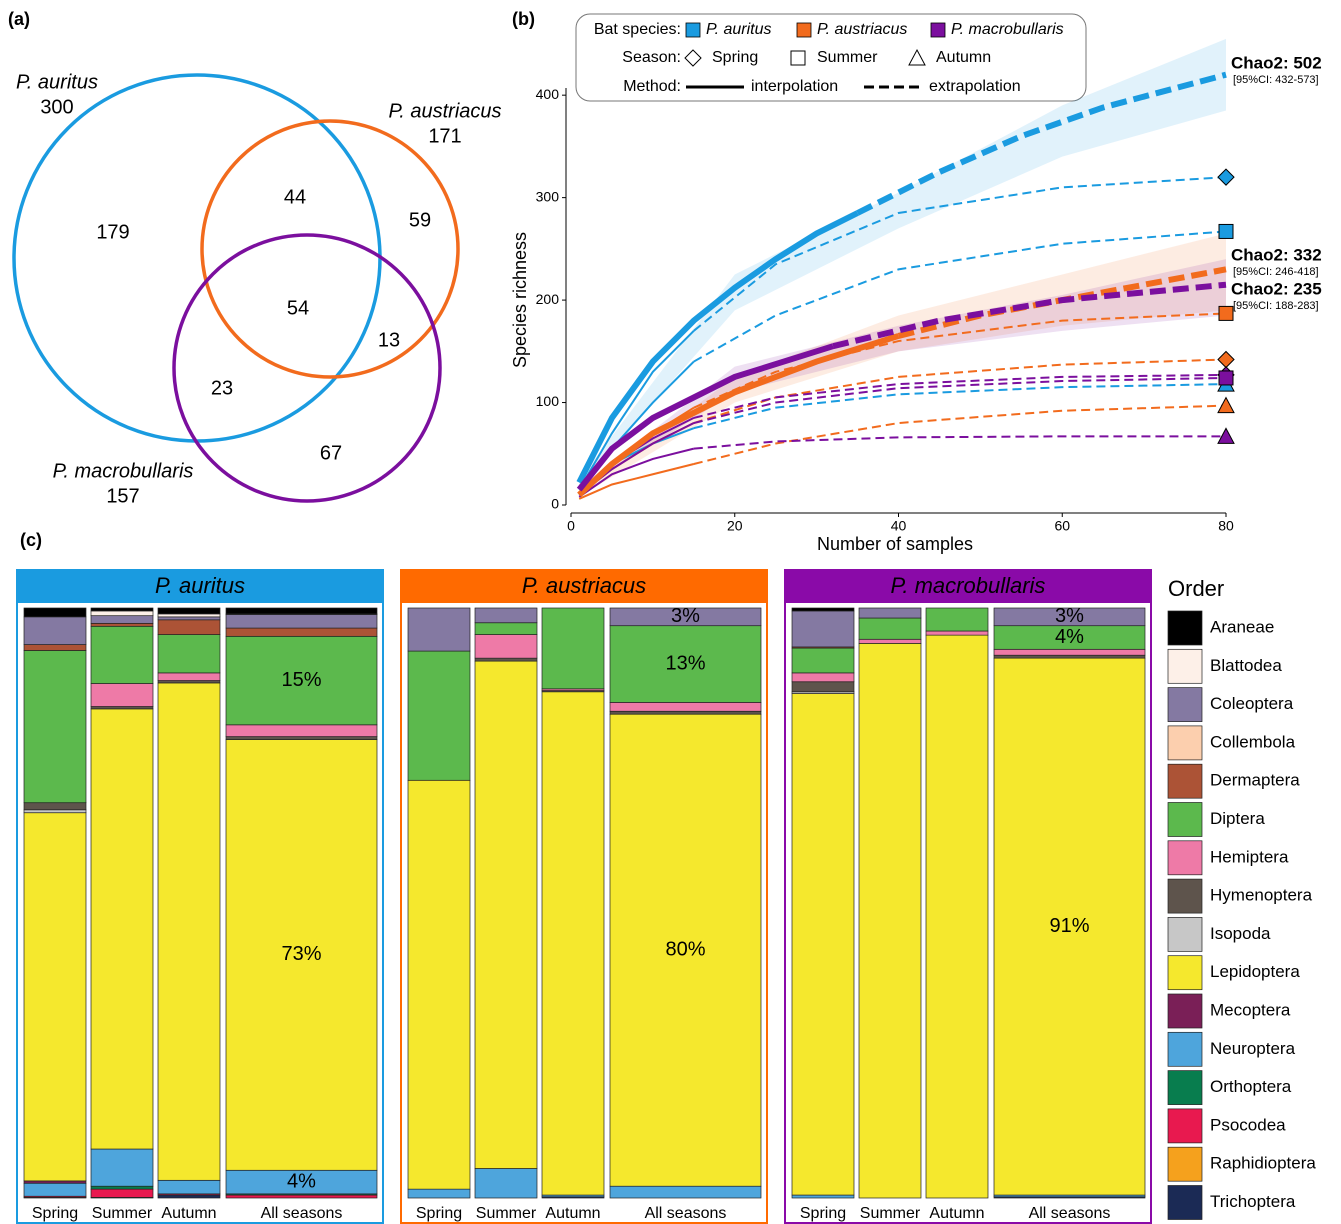 The image size is (1341, 1224). Describe the element at coordinates (571, 526) in the screenshot. I see `x-tick-label: 0` at that location.